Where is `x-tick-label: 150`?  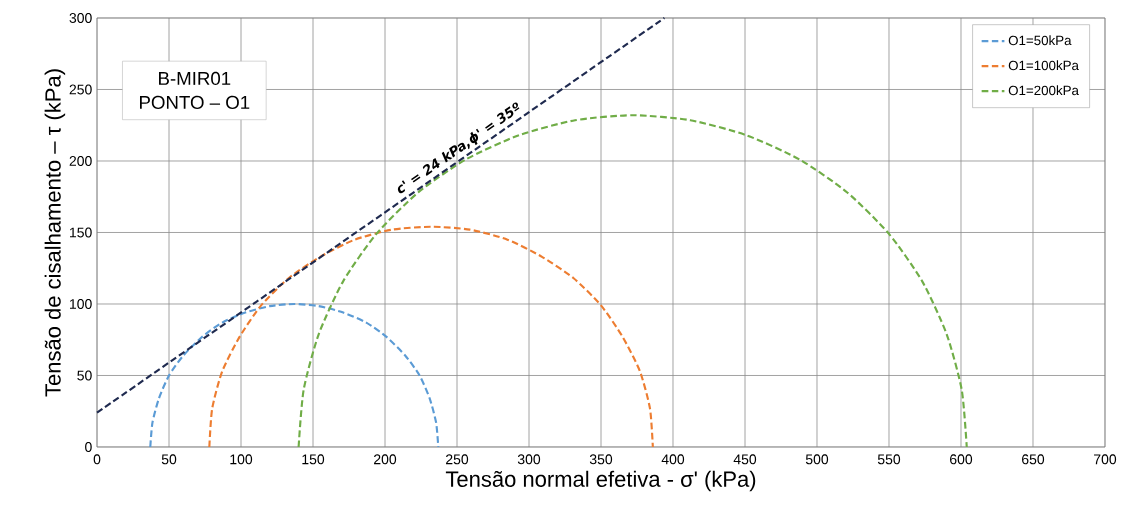 x-tick-label: 150 is located at coordinates (313, 459).